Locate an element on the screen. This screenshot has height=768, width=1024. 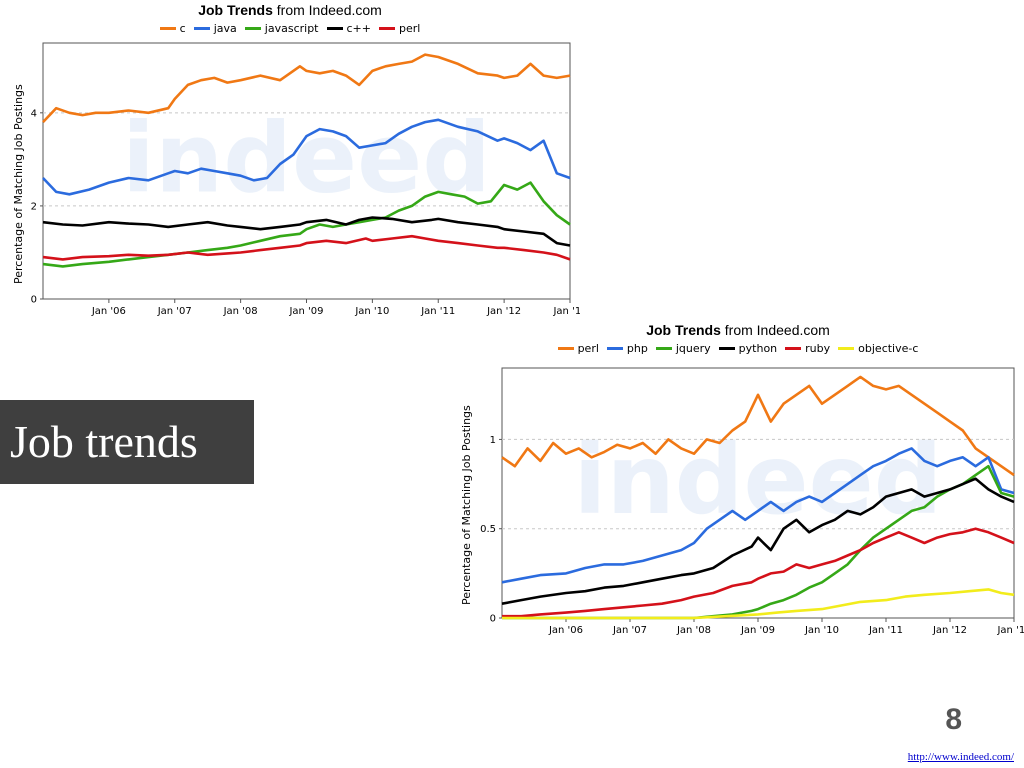
series-line-objective-c is located at coordinates (758, 604).